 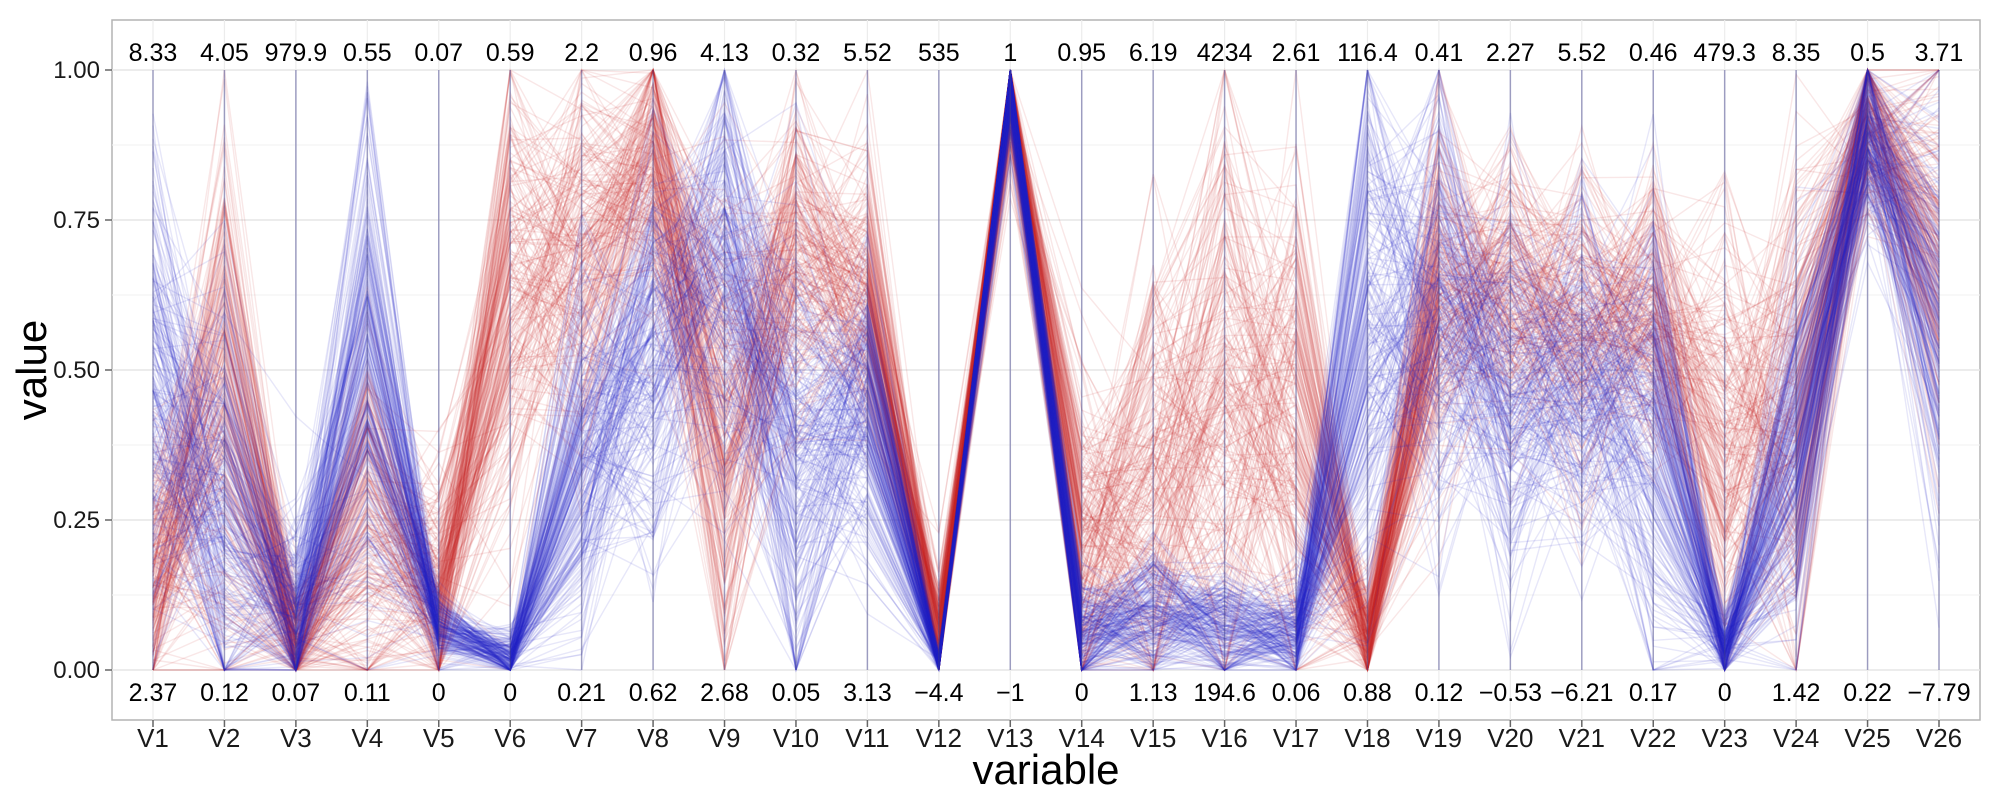 What do you see at coordinates (1367, 738) in the screenshot?
I see `x-tick-label-v18: V18` at bounding box center [1367, 738].